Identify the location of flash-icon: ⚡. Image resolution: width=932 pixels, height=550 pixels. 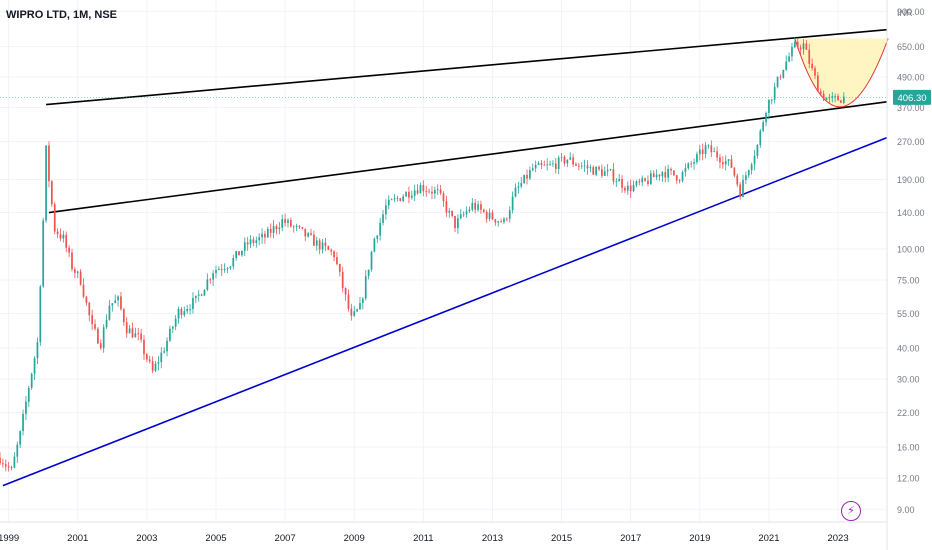
(851, 511).